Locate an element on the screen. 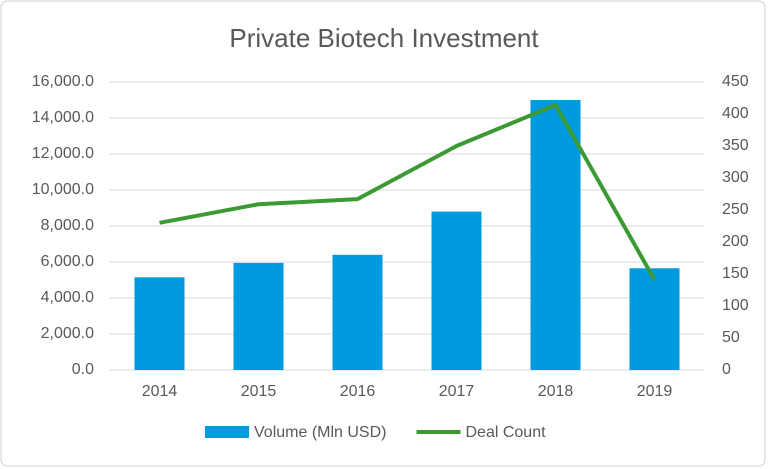  legend-label: Volume (Mln USD) is located at coordinates (320, 432).